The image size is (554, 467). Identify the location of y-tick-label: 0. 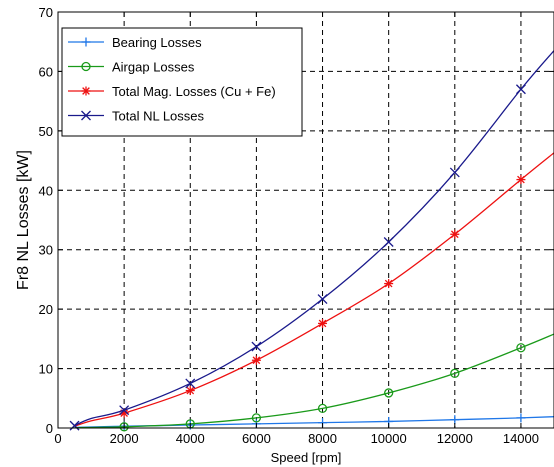
(49, 428).